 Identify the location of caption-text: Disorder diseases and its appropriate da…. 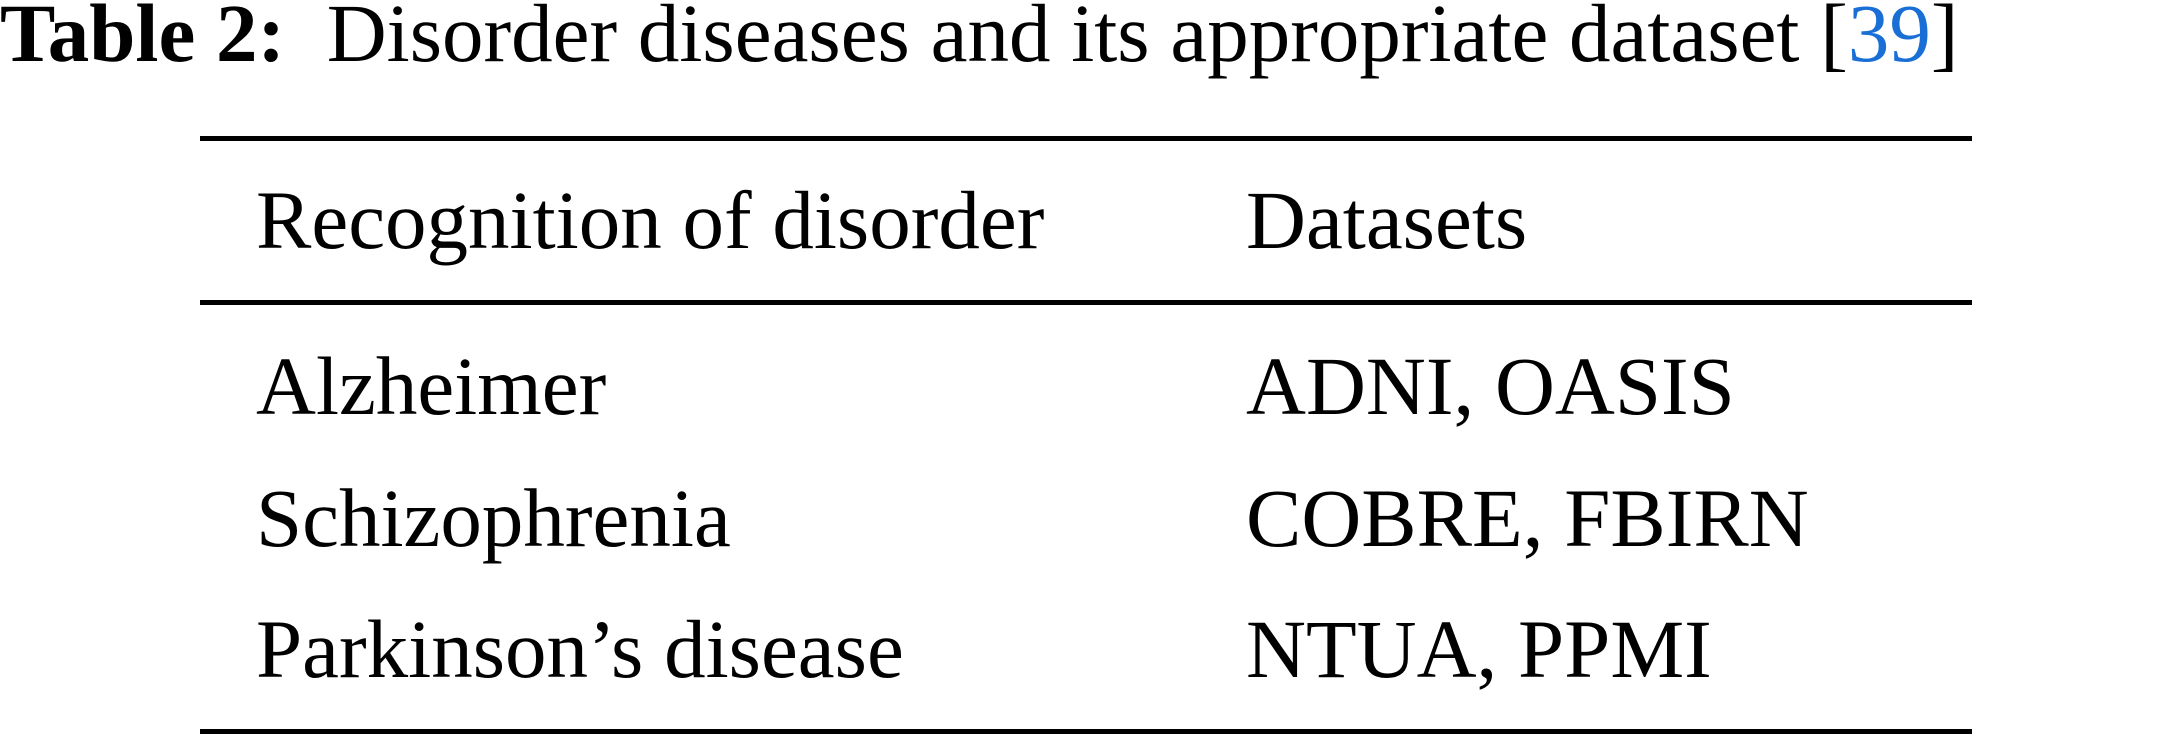
(1063, 39).